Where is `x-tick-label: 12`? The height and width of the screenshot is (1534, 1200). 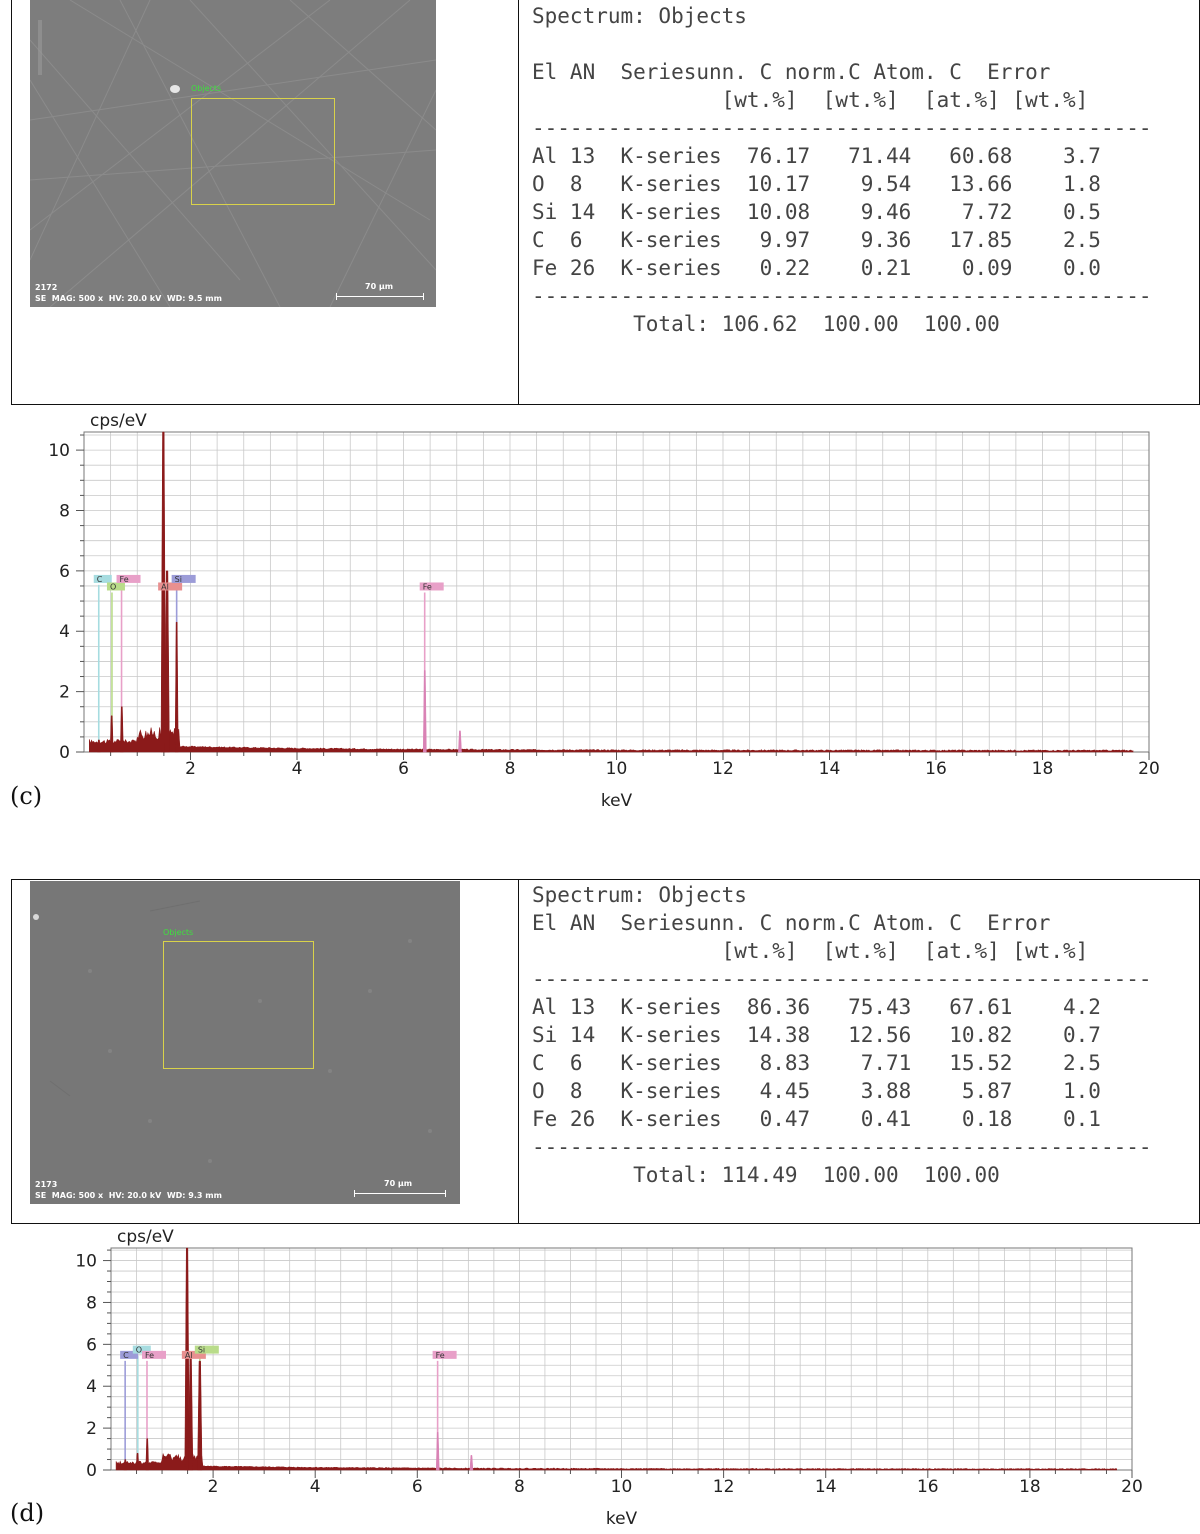 x-tick-label: 12 is located at coordinates (723, 769).